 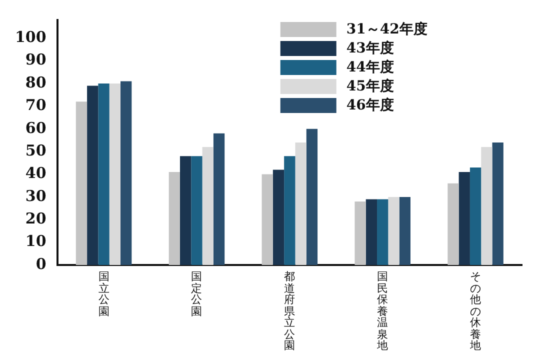 I want to click on x-tick-label: 国民保養温泉地, so click(x=382, y=311).